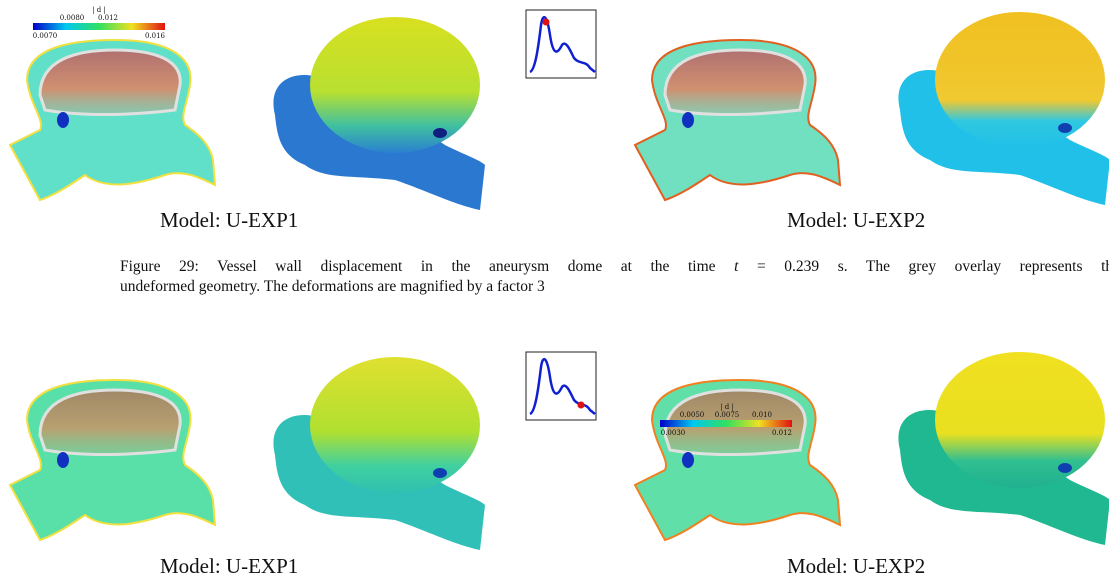  Describe the element at coordinates (45, 36) in the screenshot. I see `colorbar-label: 0.0070` at that location.